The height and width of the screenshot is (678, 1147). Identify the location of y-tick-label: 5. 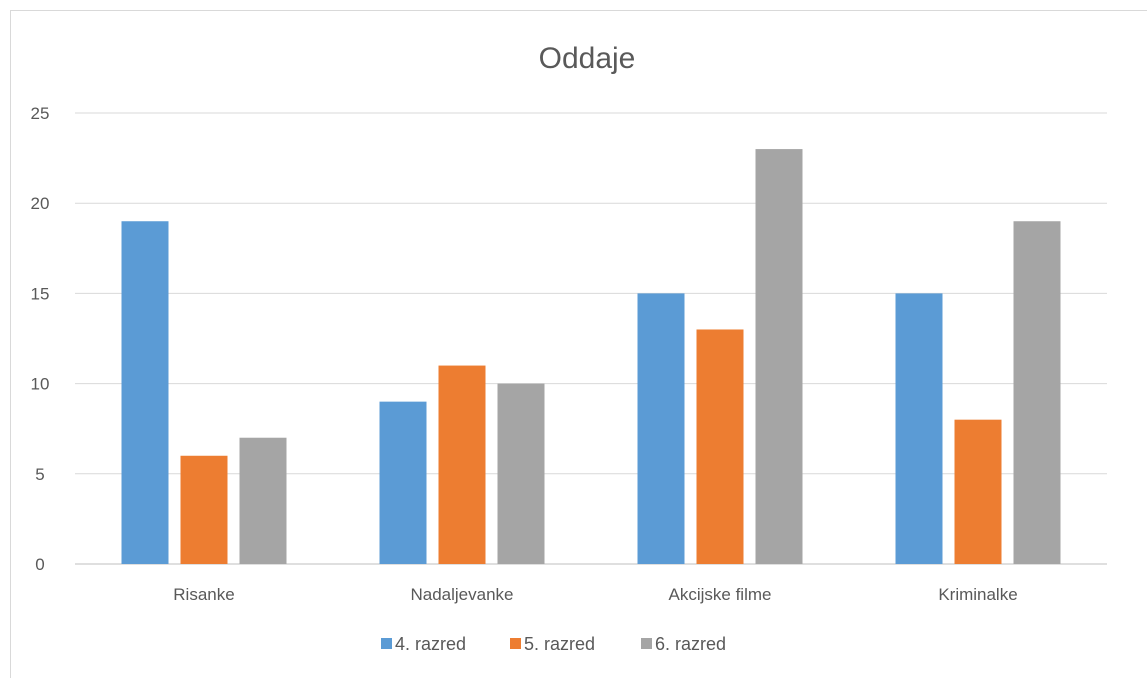
(39, 474).